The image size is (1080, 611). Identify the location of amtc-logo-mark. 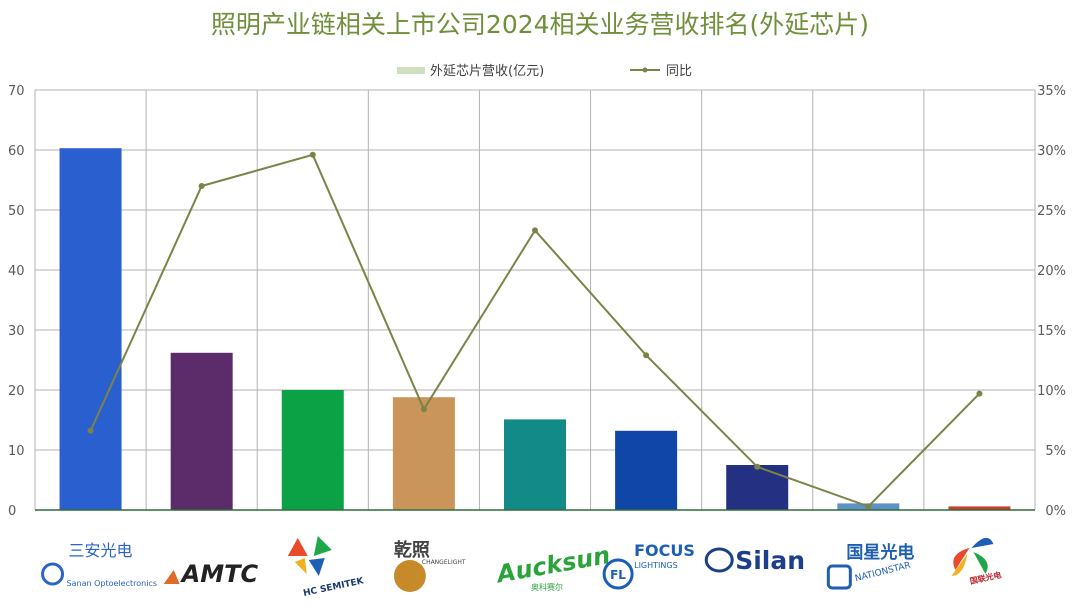
(171, 577).